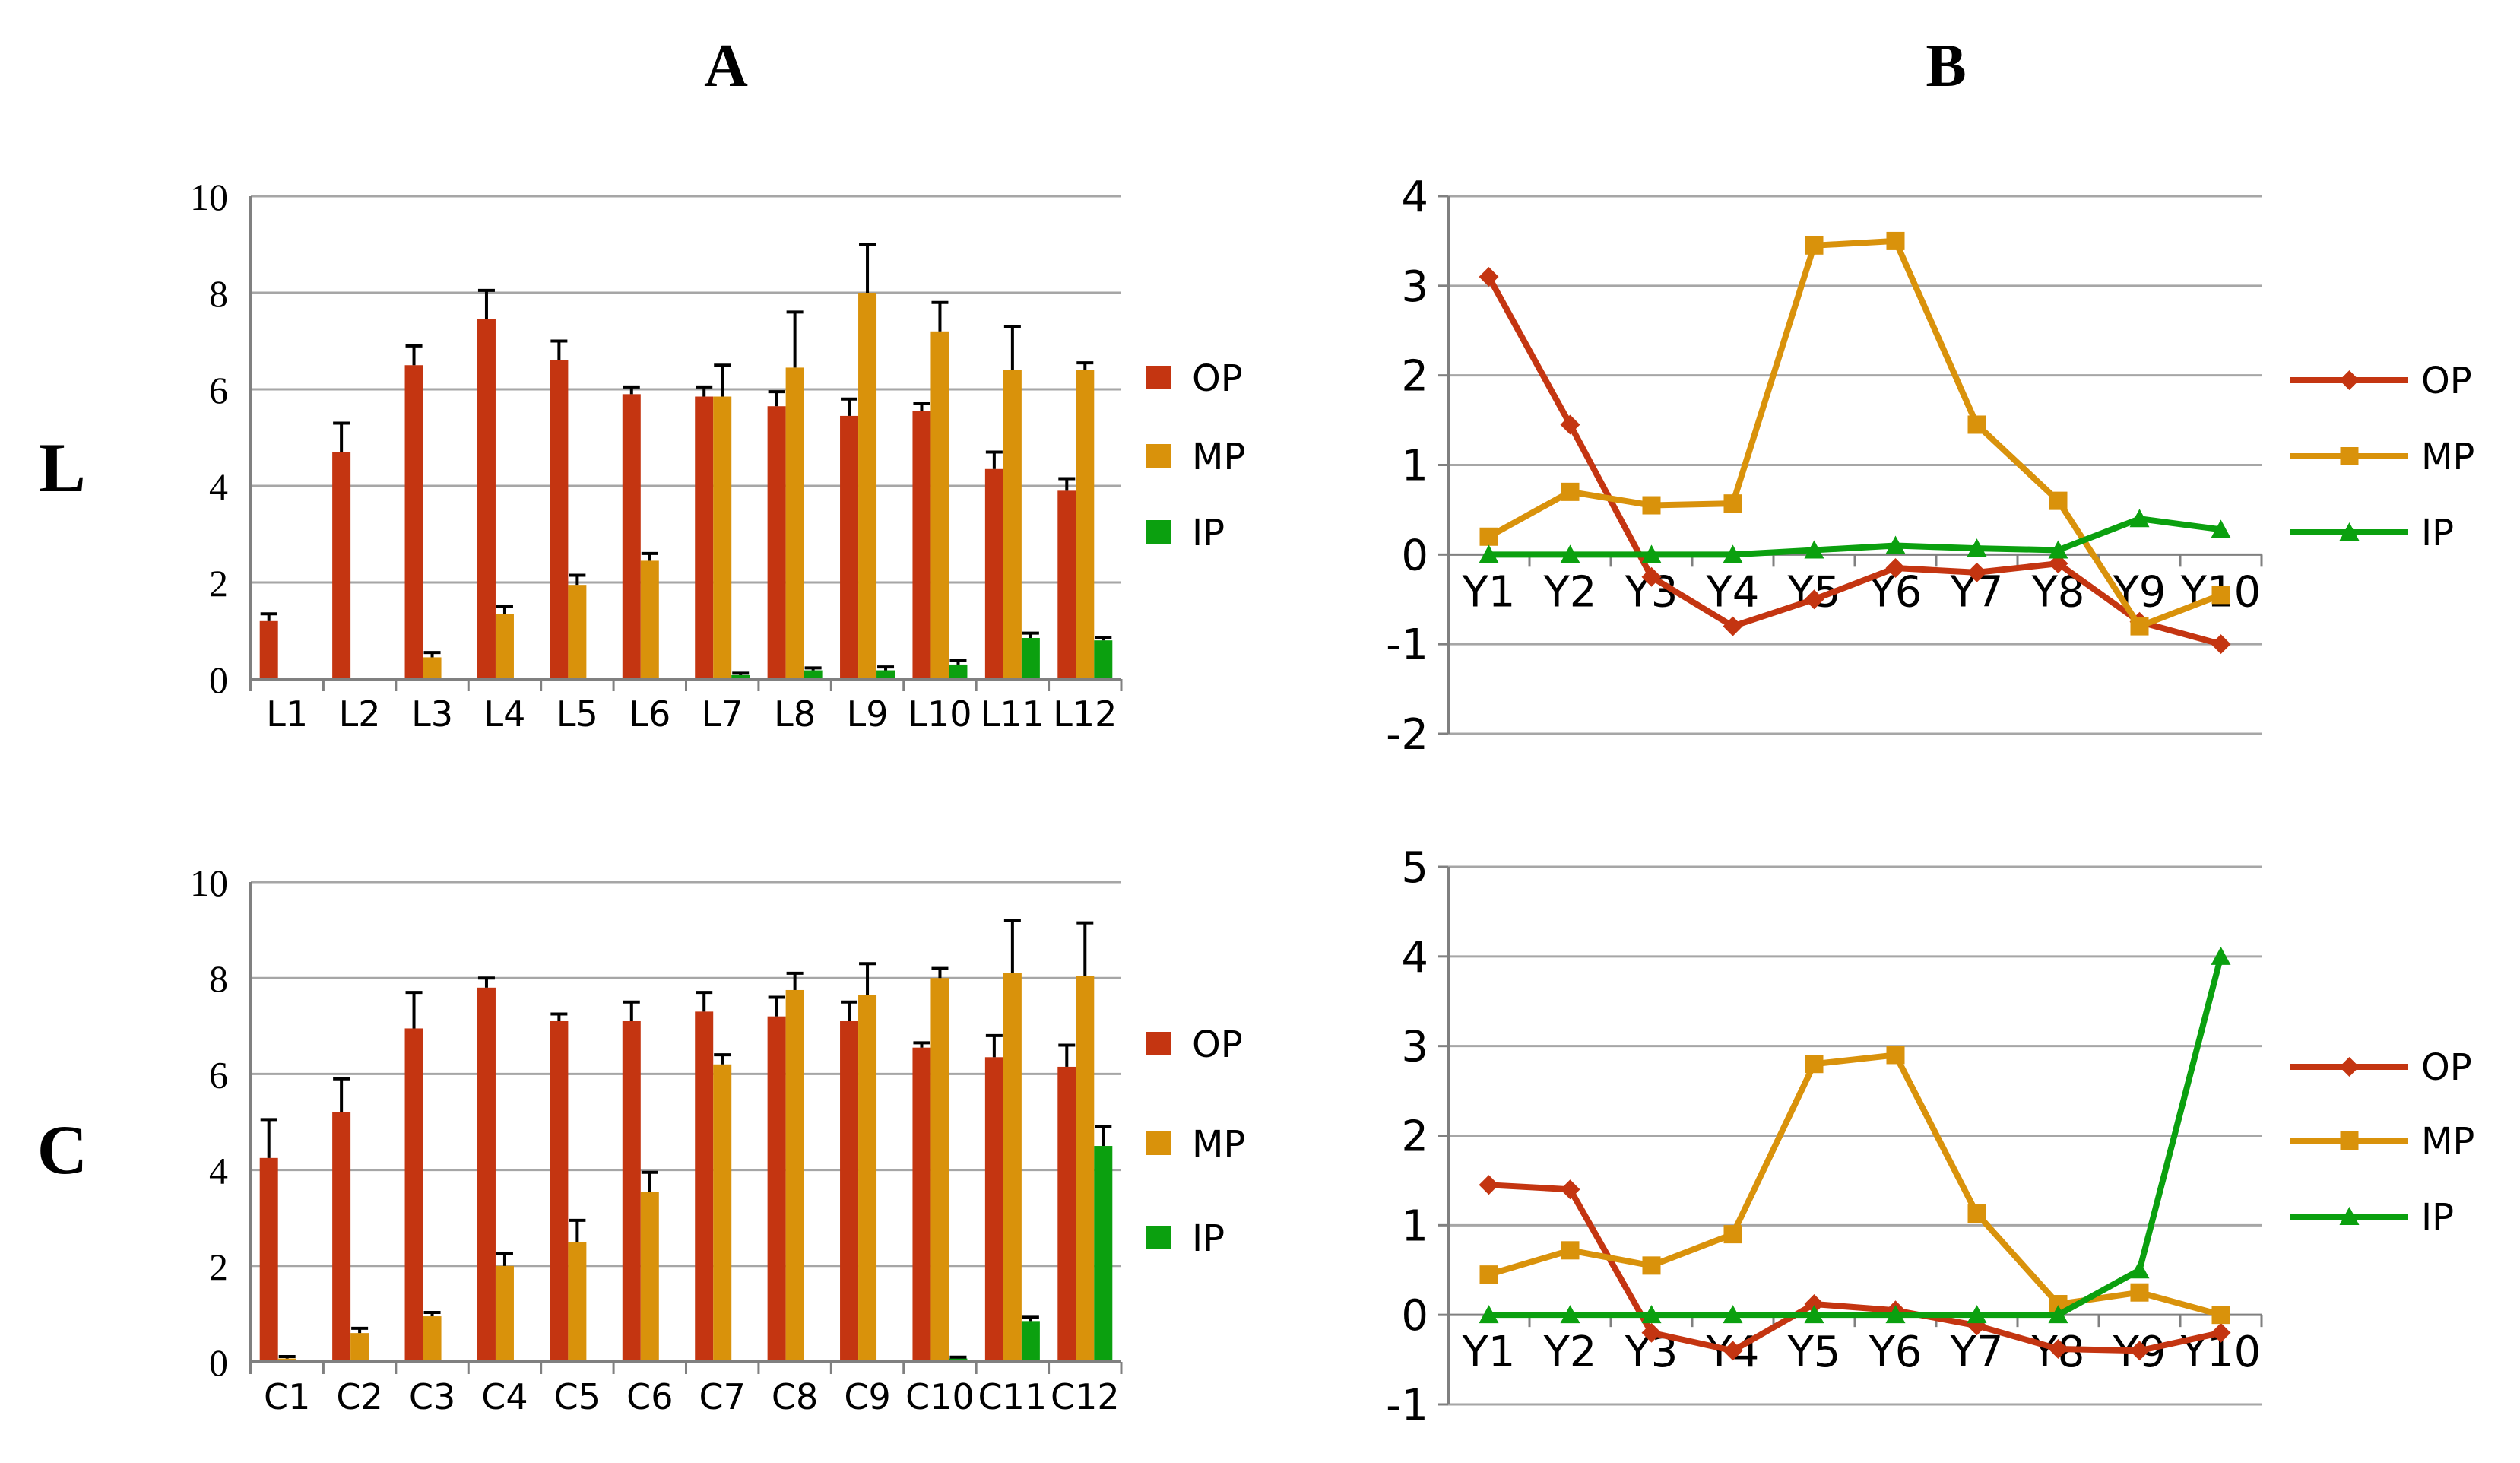 The image size is (2520, 1463). Describe the element at coordinates (885, 674) in the screenshot. I see `bar-IP-L9` at that location.